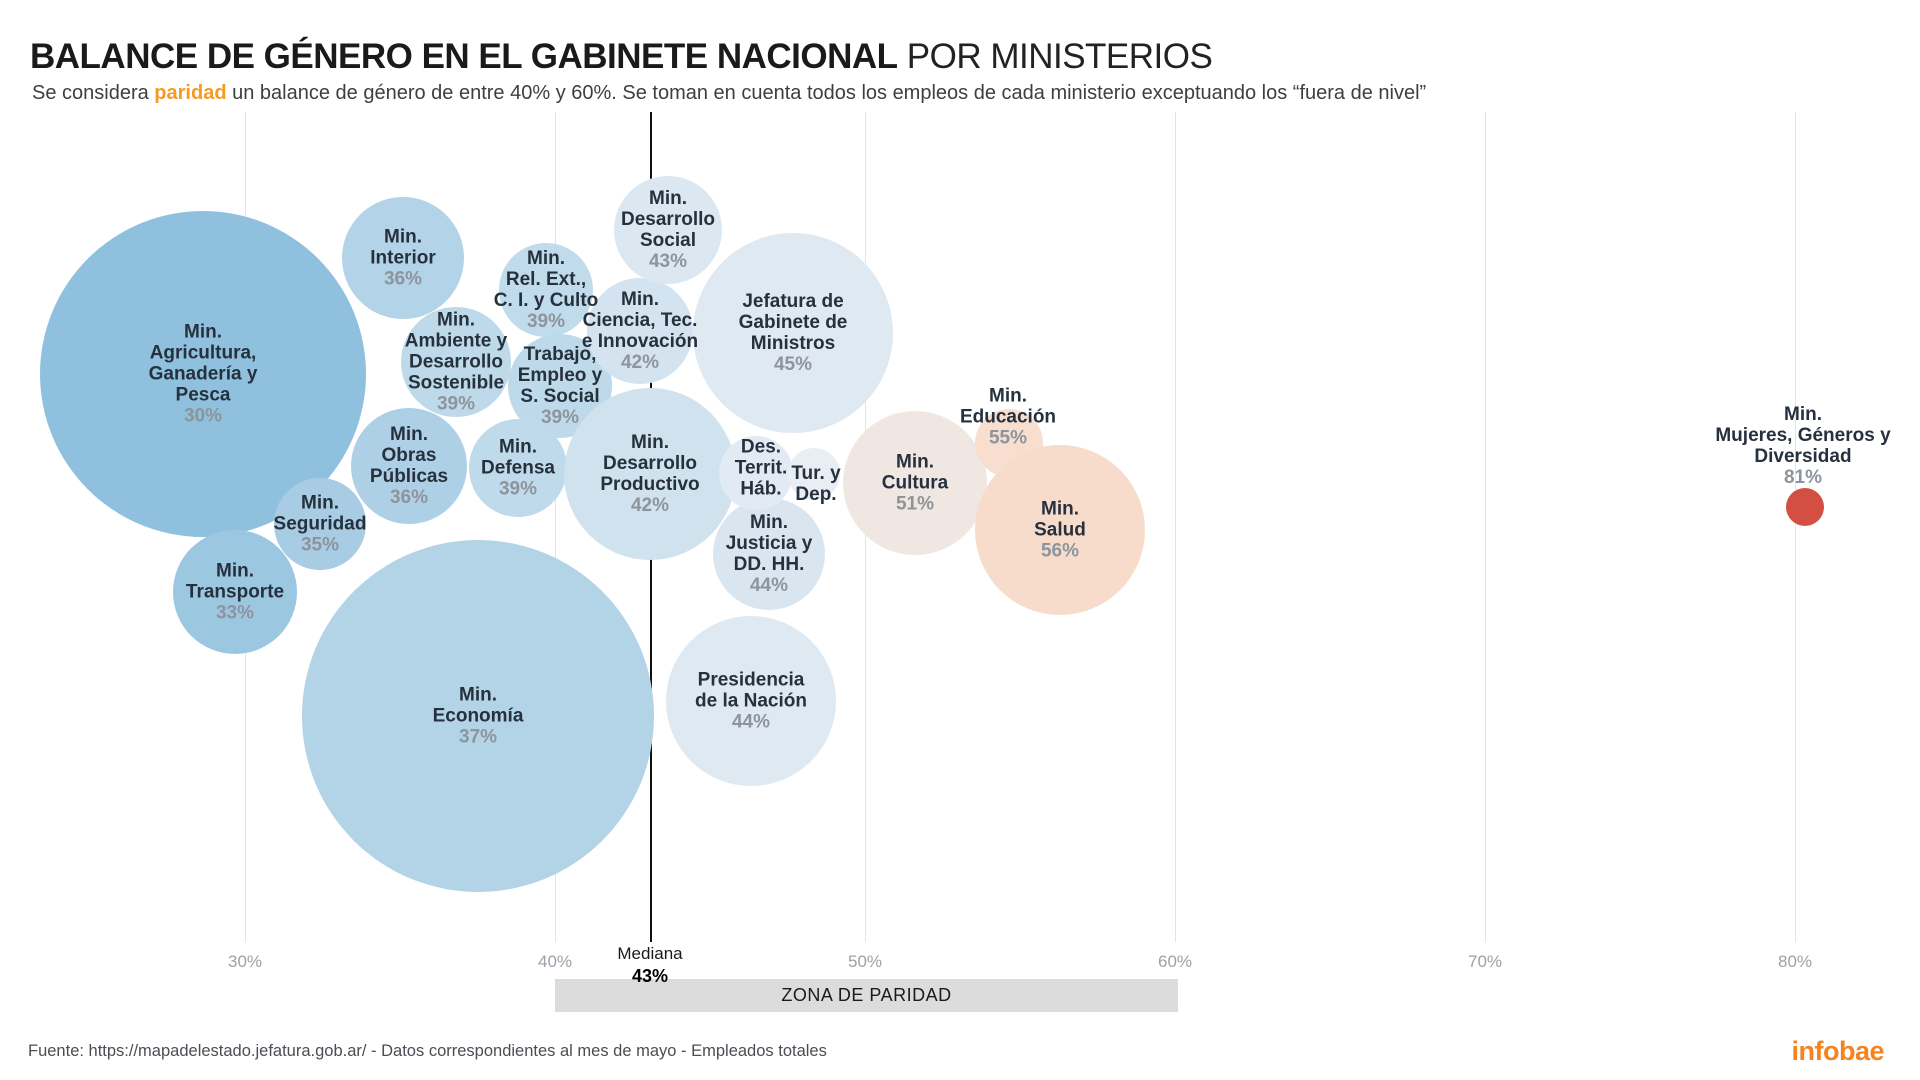  I want to click on bubble-label-ciencia: Min. Ciencia, Tec. e Innovación 42%, so click(640, 331).